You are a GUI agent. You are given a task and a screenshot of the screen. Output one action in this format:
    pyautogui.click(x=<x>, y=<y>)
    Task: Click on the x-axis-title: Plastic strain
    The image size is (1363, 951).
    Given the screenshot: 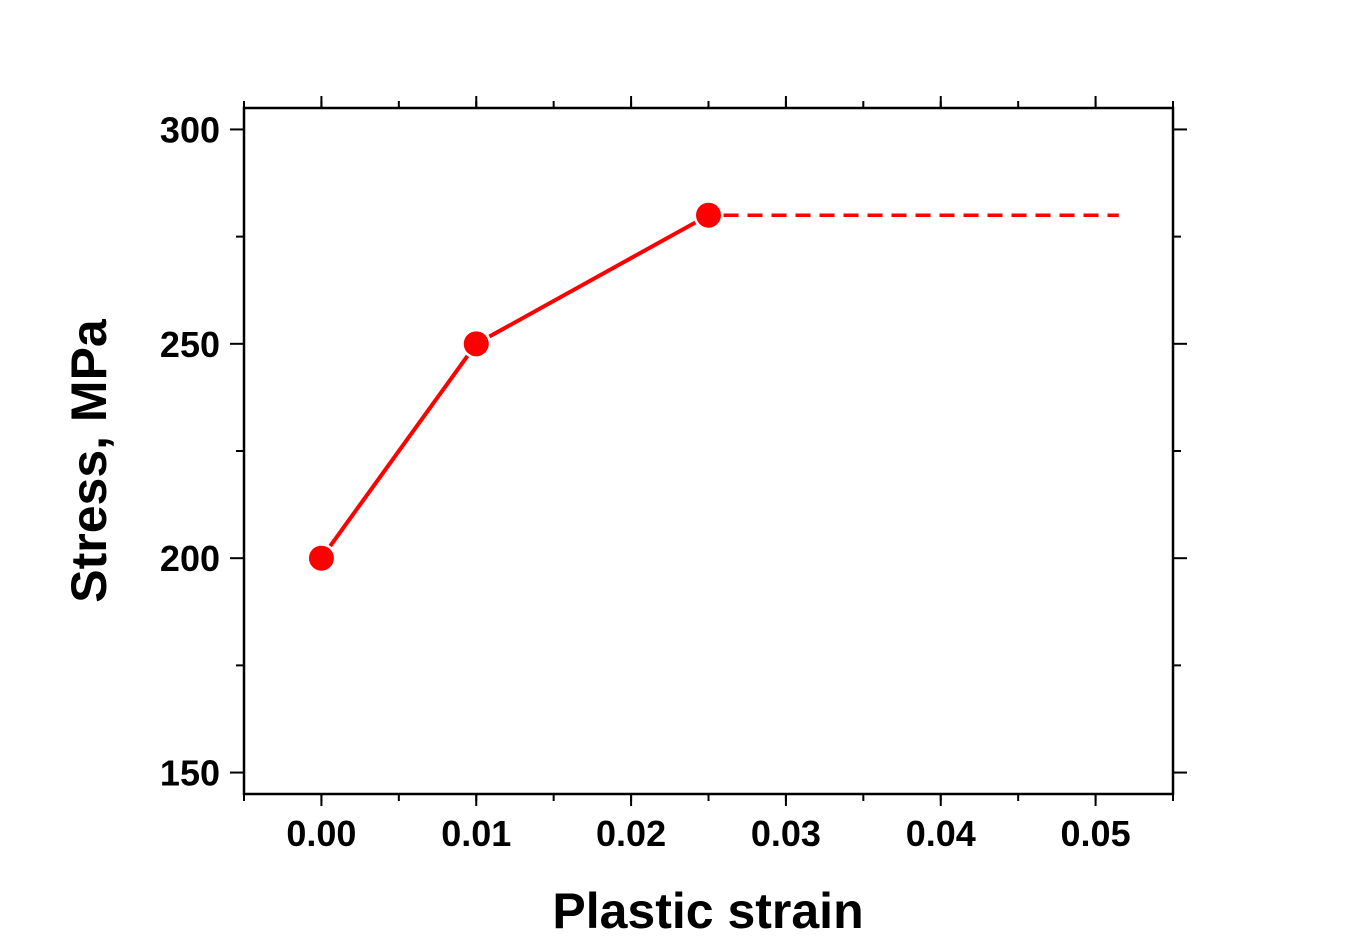 What is the action you would take?
    pyautogui.click(x=707, y=911)
    